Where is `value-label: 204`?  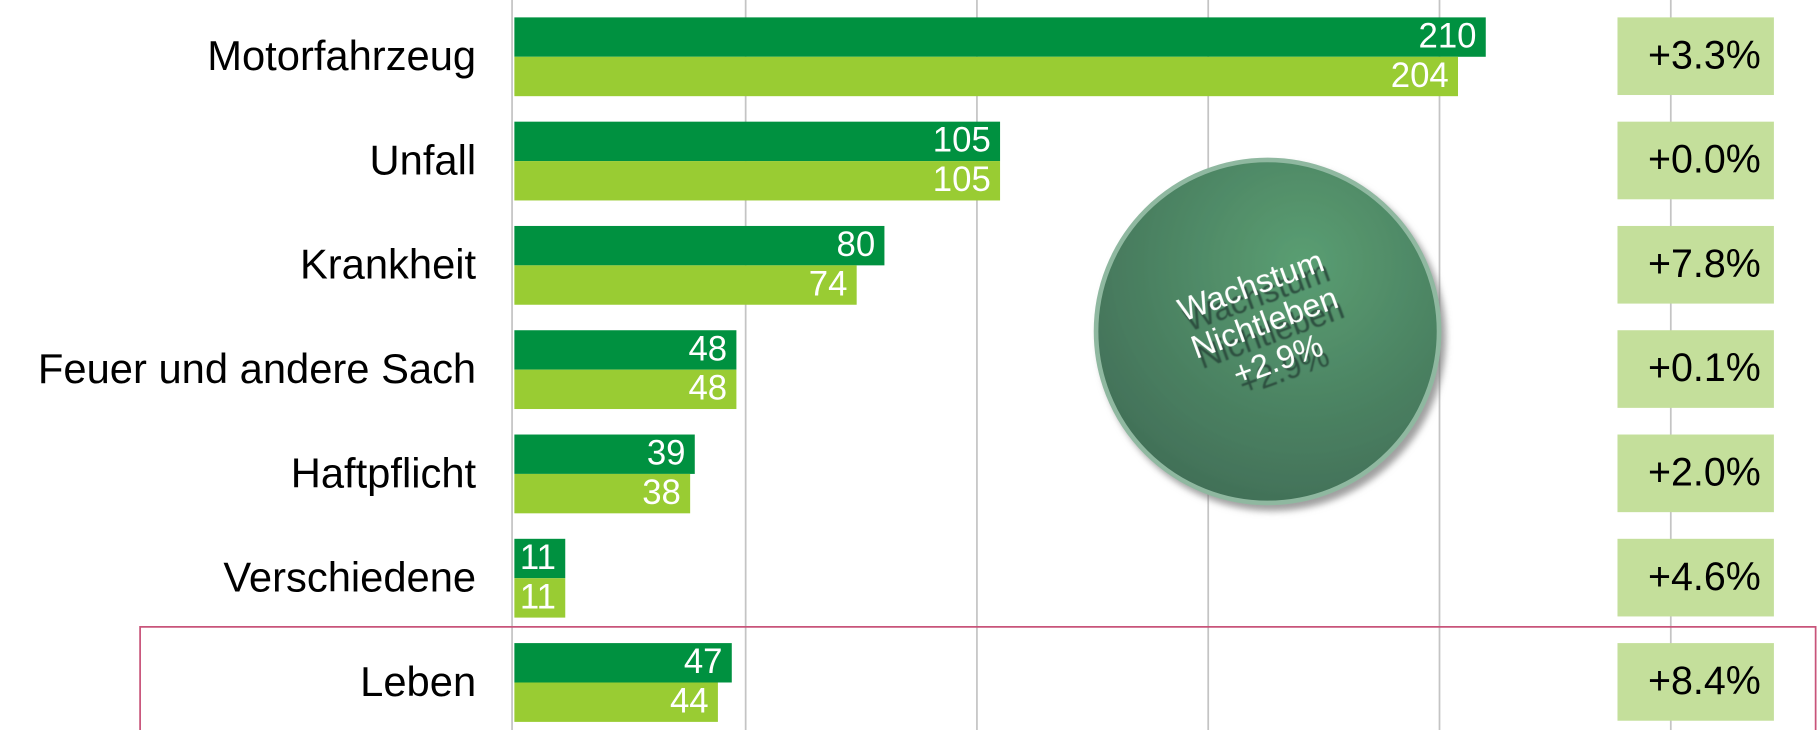 value-label: 204 is located at coordinates (1420, 76).